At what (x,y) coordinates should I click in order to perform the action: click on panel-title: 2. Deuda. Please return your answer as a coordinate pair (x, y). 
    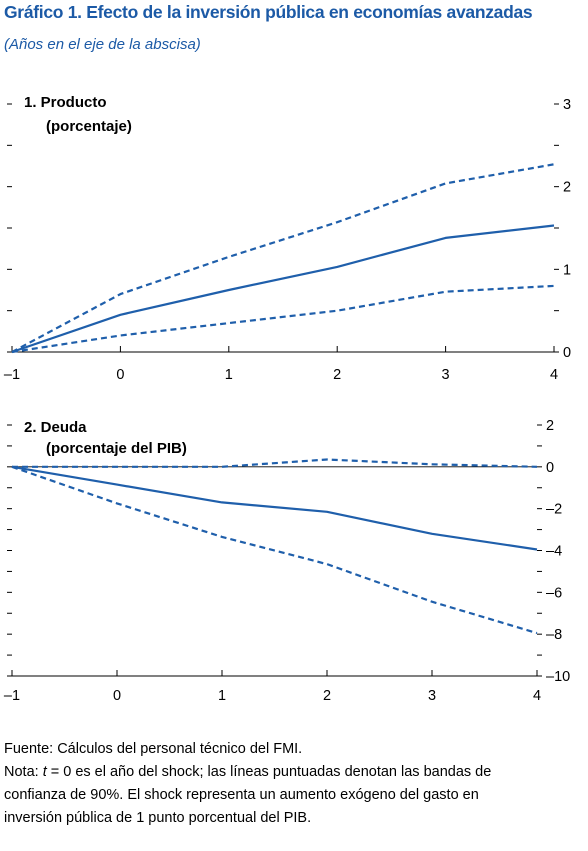
    Looking at the image, I should click on (55, 427).